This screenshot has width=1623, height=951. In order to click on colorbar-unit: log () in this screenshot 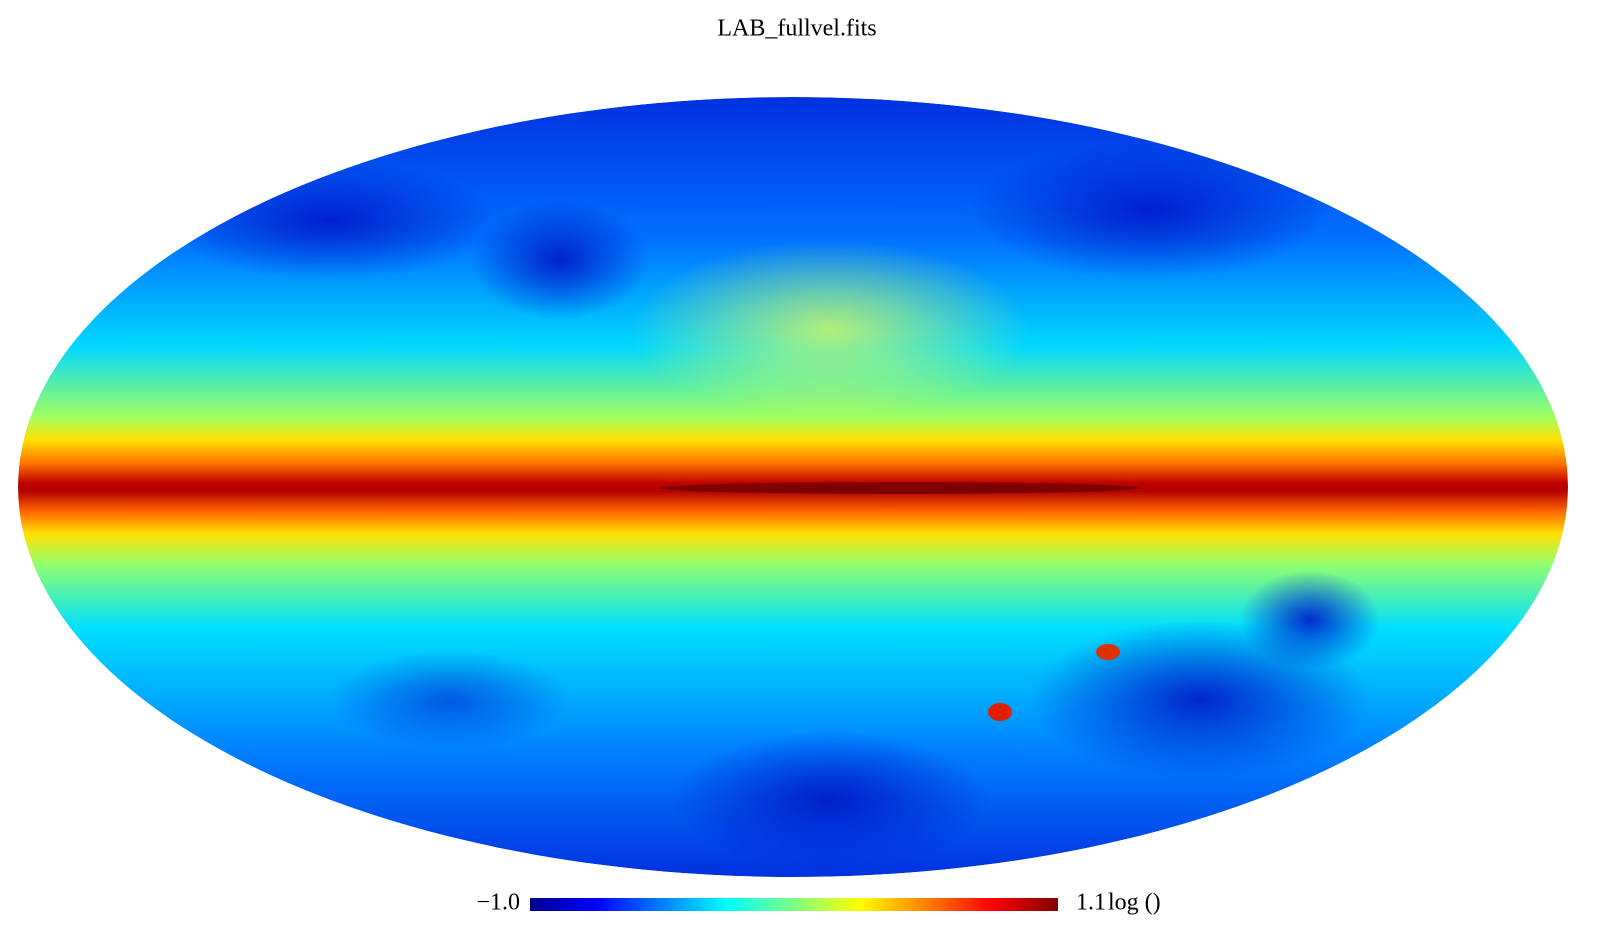, I will do `click(1134, 903)`.